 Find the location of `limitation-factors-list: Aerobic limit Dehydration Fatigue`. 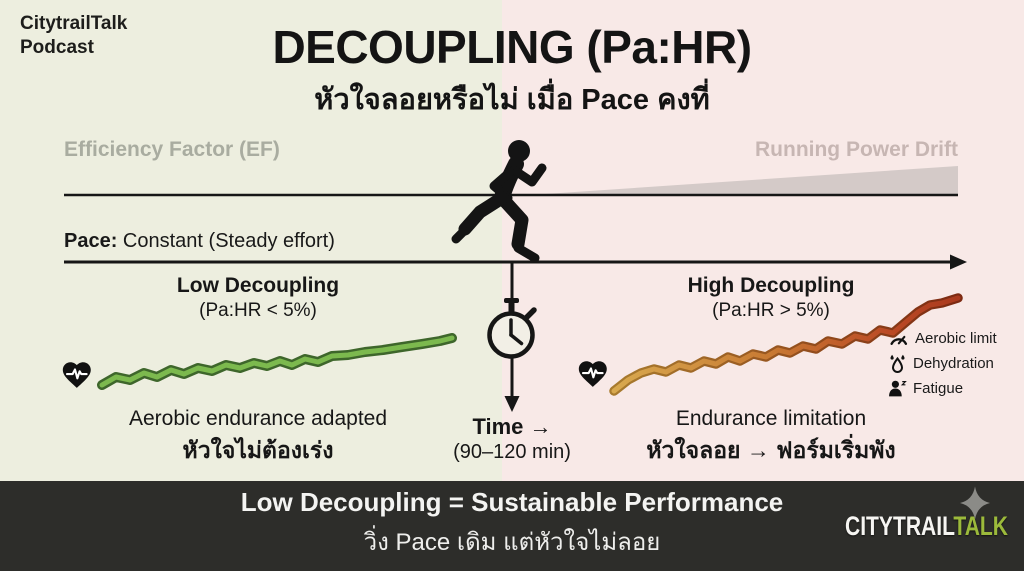

limitation-factors-list: Aerobic limit Dehydration Fatigue is located at coordinates (942, 363).